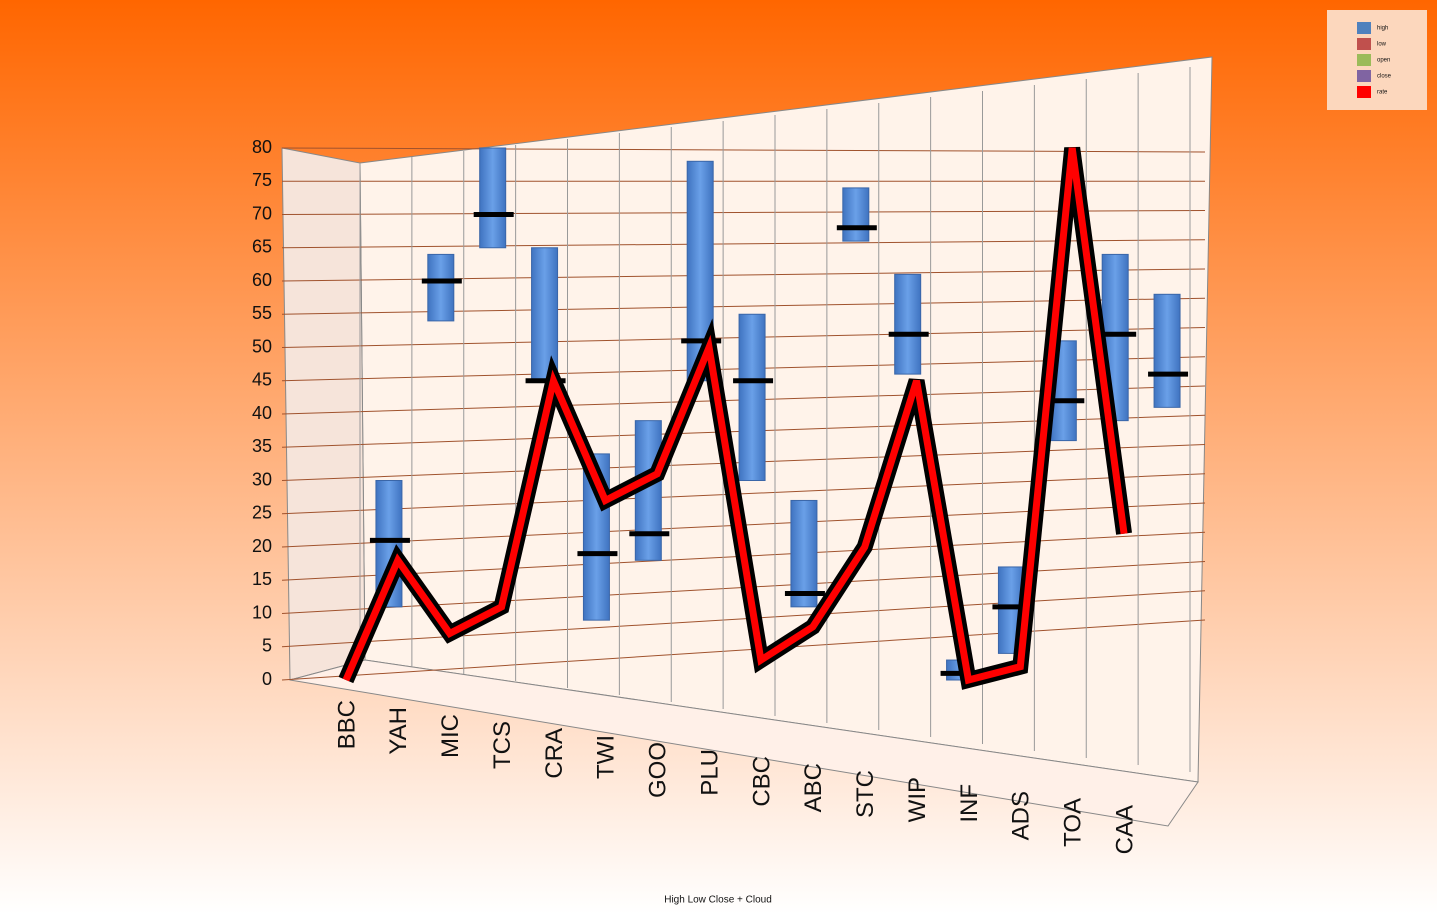  What do you see at coordinates (744, 743) in the screenshot?
I see `floor` at bounding box center [744, 743].